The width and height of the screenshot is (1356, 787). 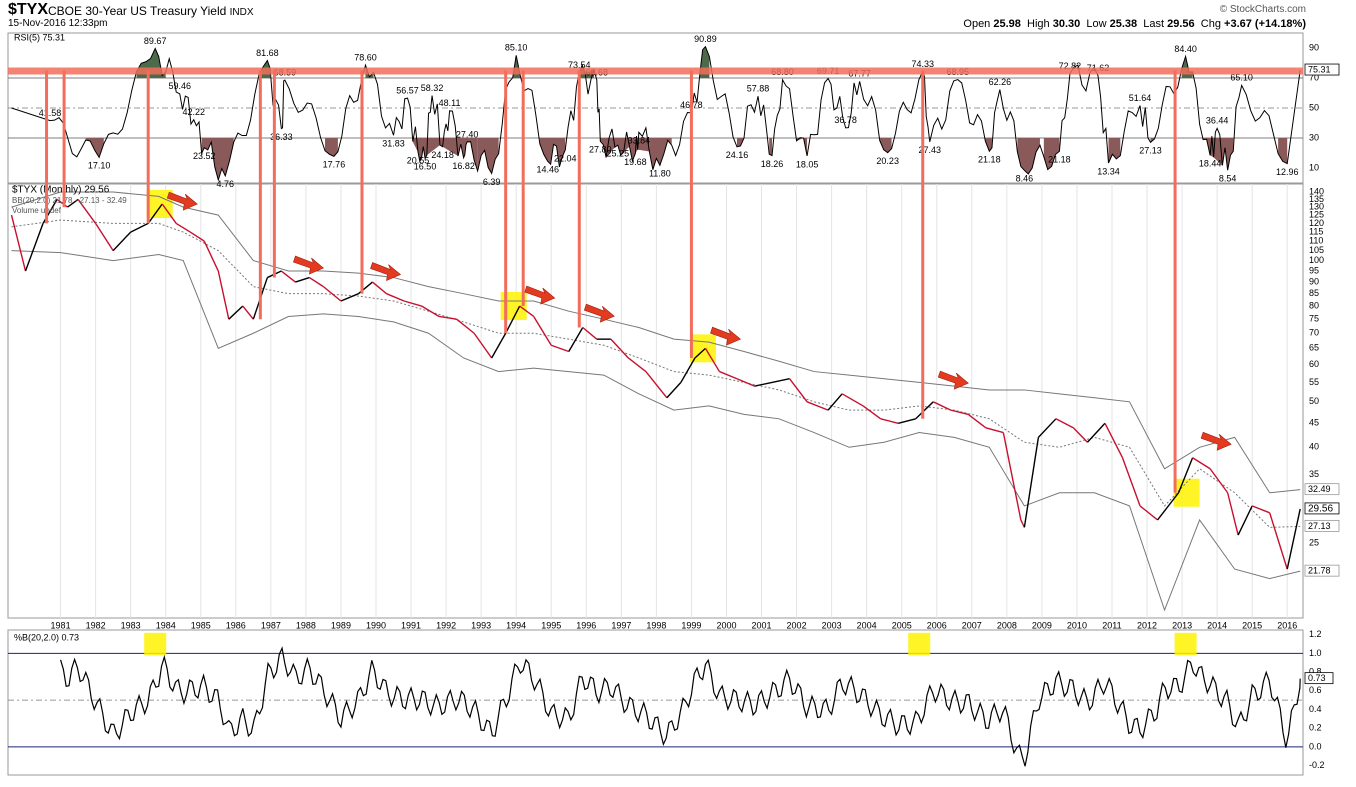 What do you see at coordinates (1314, 137) in the screenshot?
I see `rsi-y-tick-label: 30` at bounding box center [1314, 137].